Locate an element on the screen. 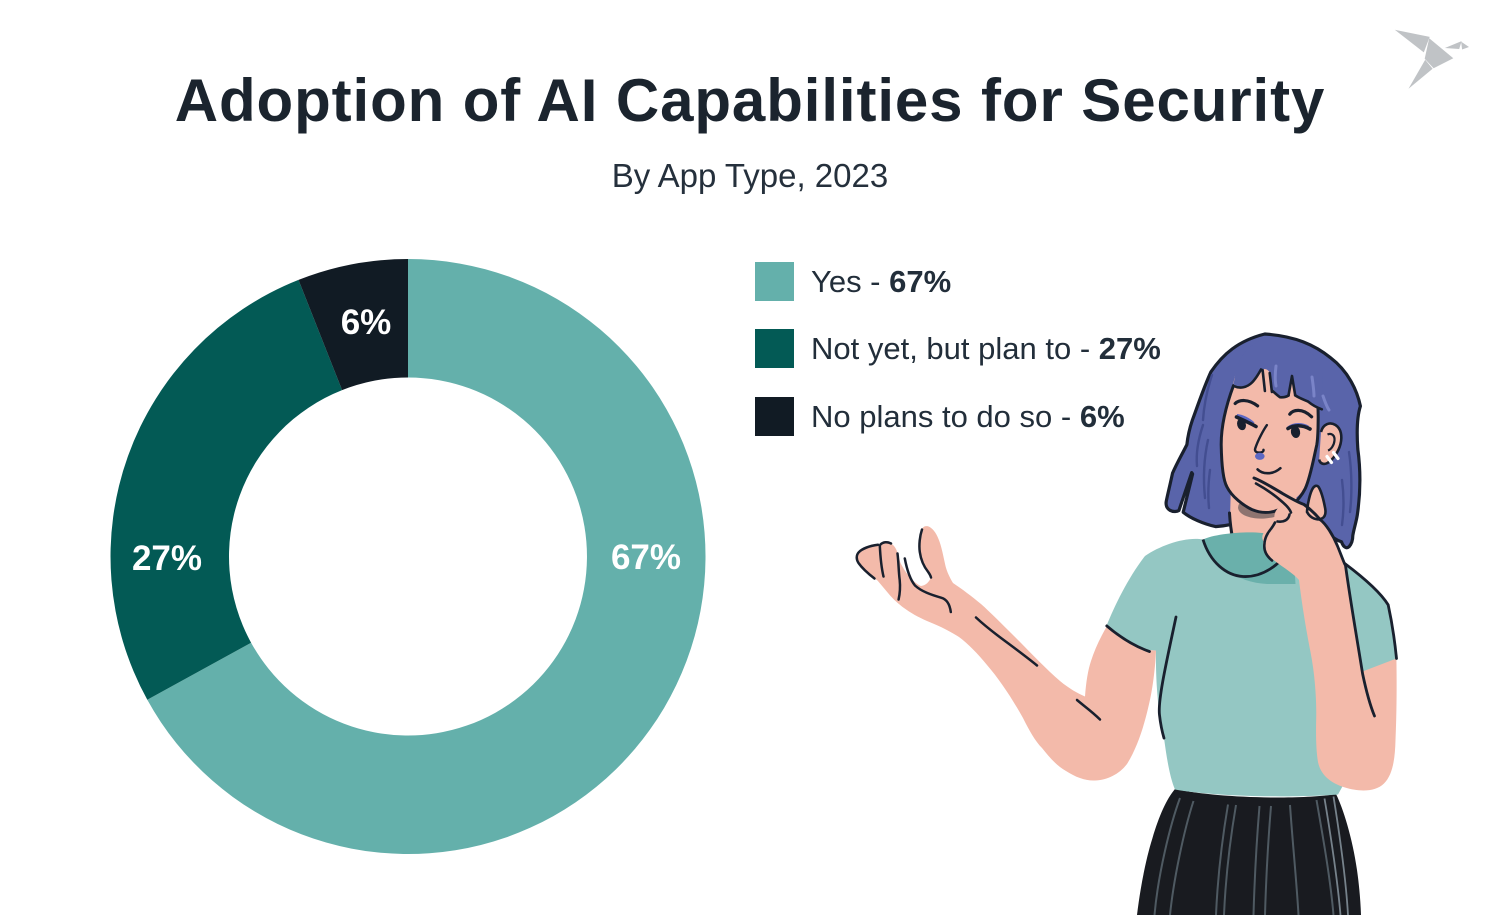  svg-text: 27% is located at coordinates (167, 558).